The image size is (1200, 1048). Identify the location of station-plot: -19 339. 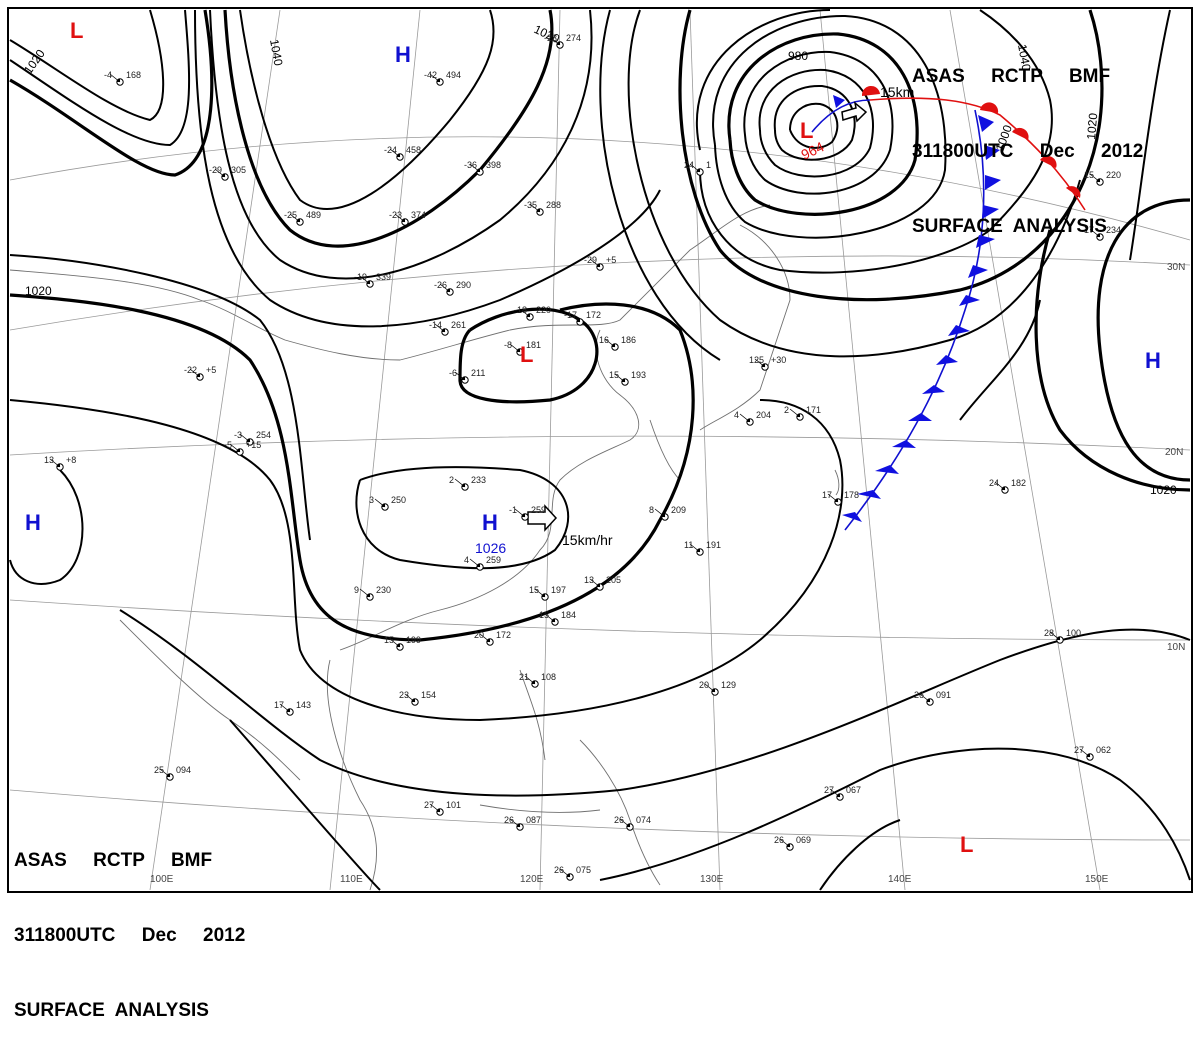
(372, 280).